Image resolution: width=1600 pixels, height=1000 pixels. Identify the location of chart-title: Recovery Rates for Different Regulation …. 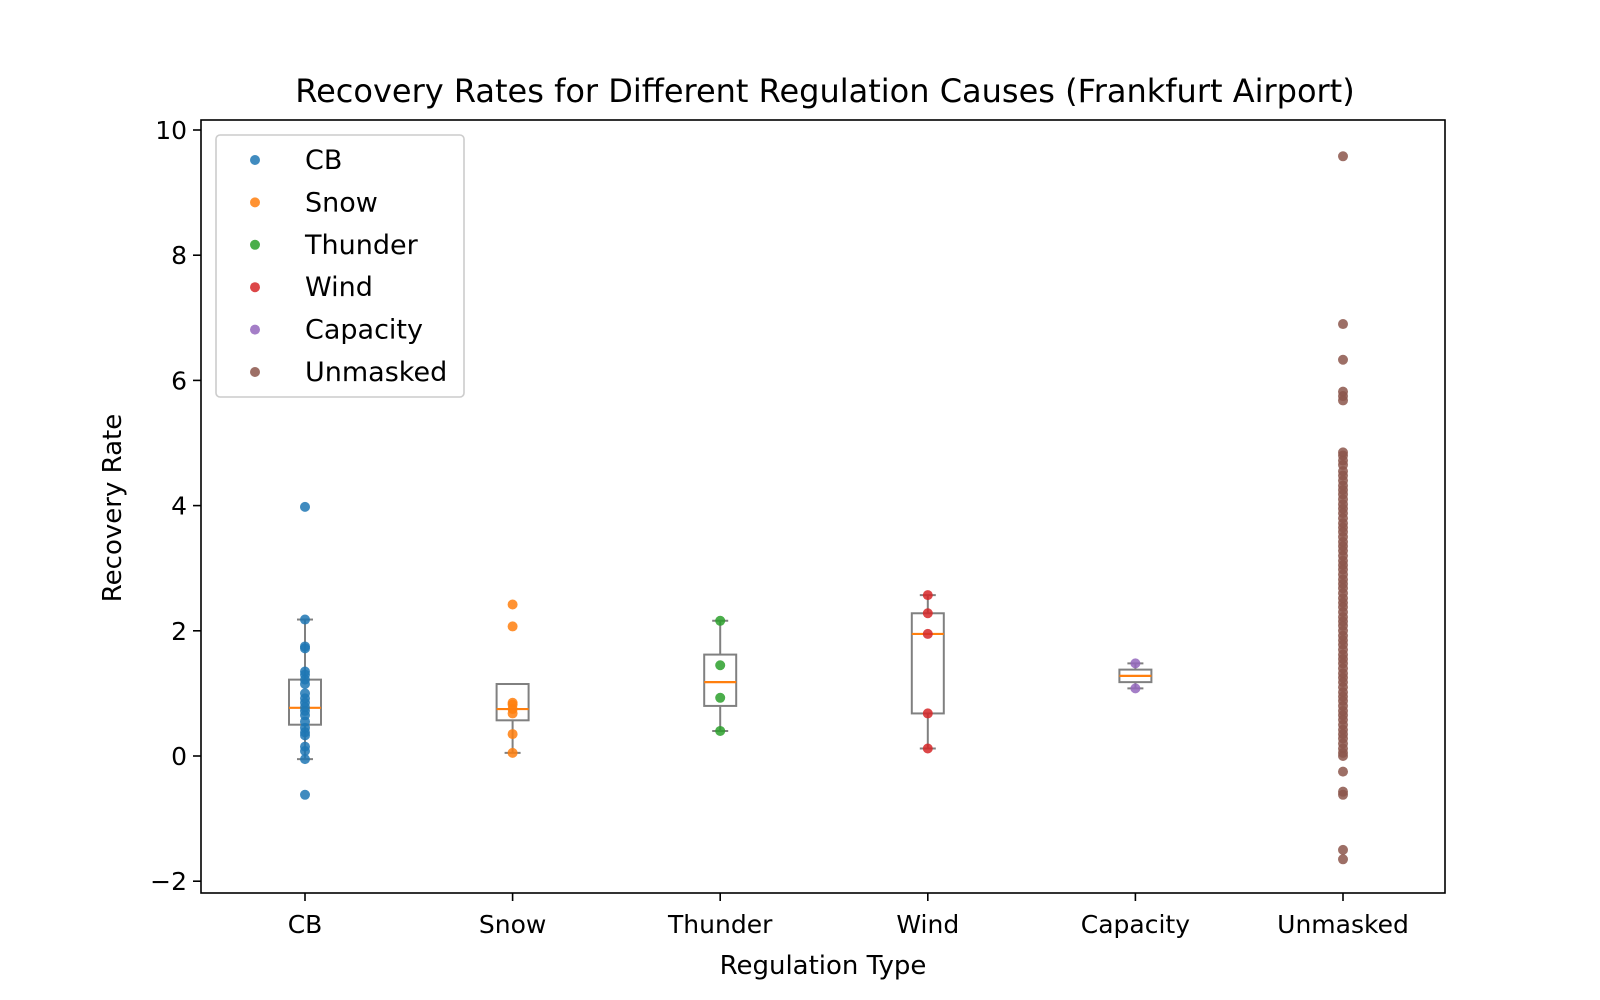
(824, 91).